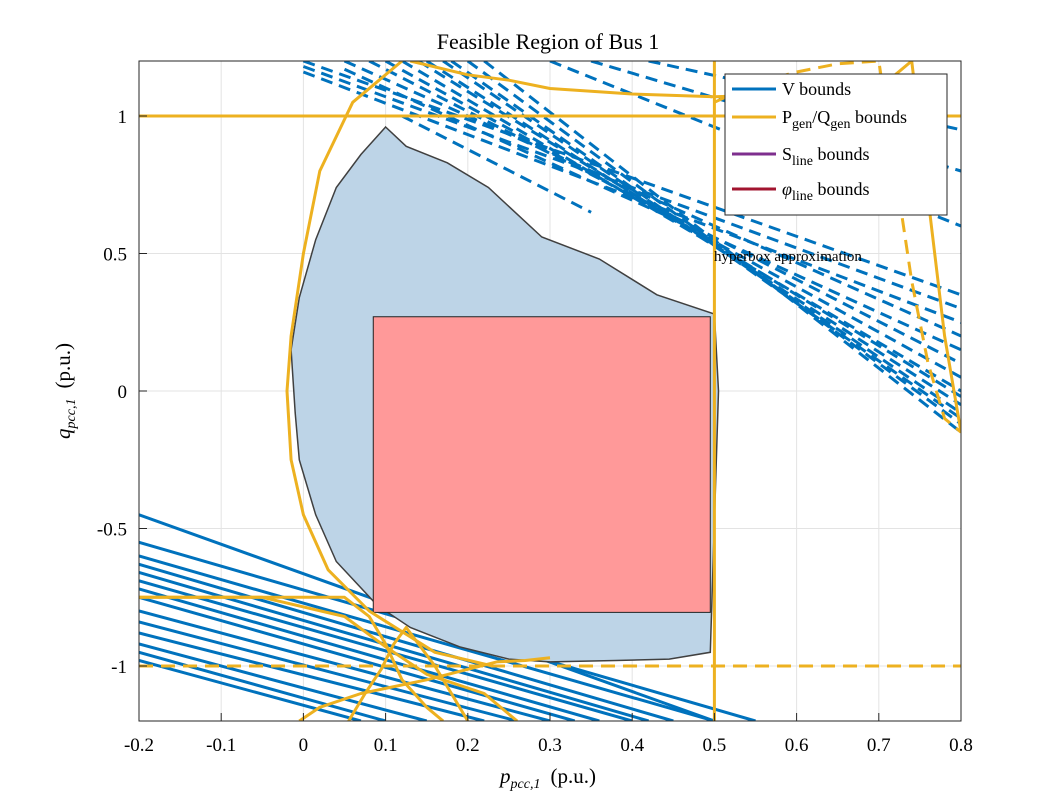  Describe the element at coordinates (802, 161) in the screenshot. I see `legend-s-sub: line` at that location.